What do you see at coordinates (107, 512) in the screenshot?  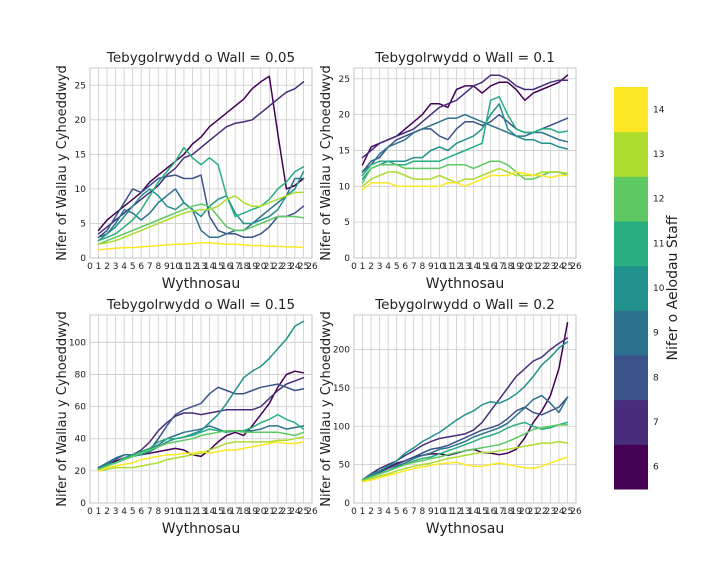 I see `x-tick-label: 2` at bounding box center [107, 512].